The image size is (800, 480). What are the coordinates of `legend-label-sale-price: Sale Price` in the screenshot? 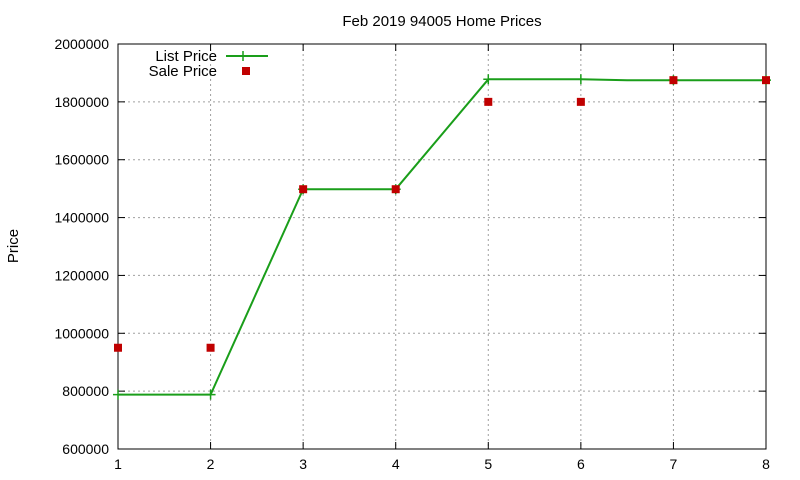 It's located at (183, 71).